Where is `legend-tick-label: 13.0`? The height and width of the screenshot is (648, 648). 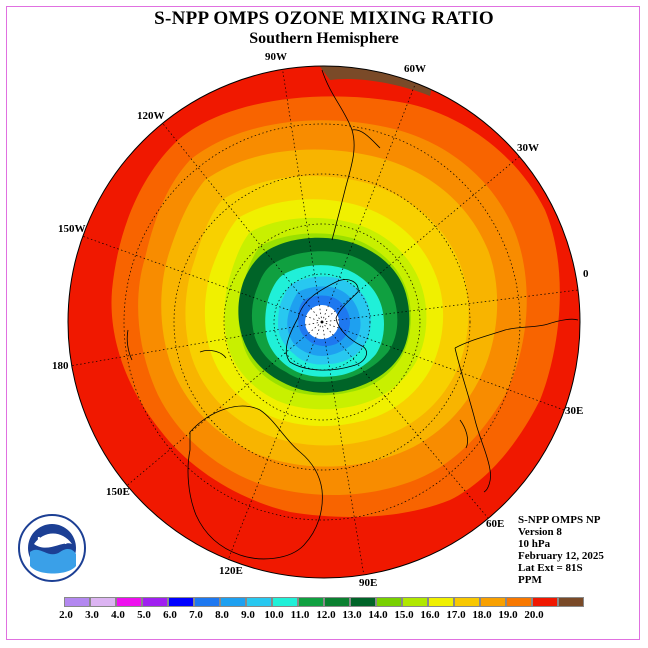
legend-tick-label: 13.0 is located at coordinates (352, 615).